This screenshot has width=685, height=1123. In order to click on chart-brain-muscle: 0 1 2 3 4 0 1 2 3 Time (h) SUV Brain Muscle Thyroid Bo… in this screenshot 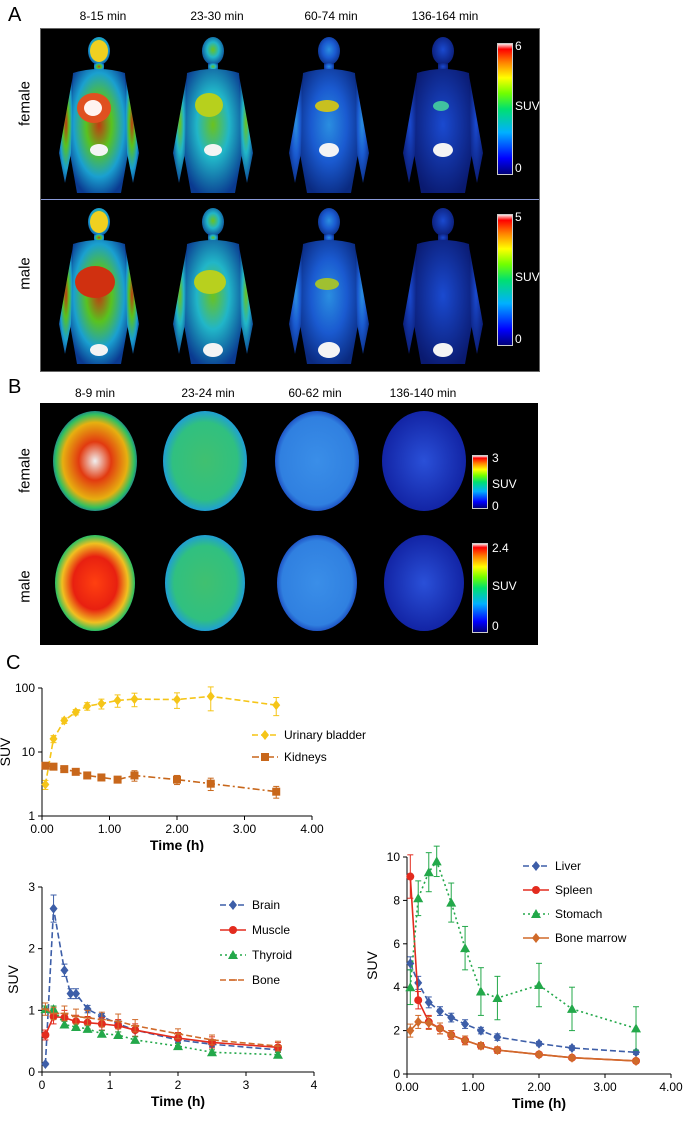, I will do `click(161, 994)`.